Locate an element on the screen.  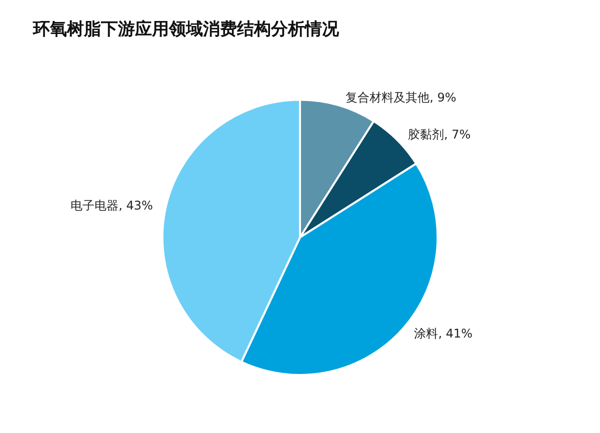
slice-label: 胶黏剂, 7% is located at coordinates (439, 134).